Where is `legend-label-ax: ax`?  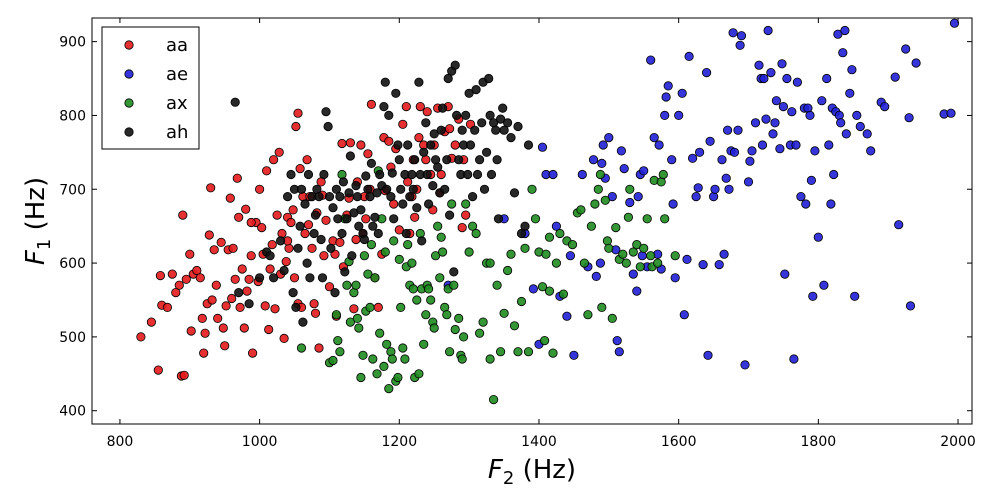 legend-label-ax: ax is located at coordinates (177, 103).